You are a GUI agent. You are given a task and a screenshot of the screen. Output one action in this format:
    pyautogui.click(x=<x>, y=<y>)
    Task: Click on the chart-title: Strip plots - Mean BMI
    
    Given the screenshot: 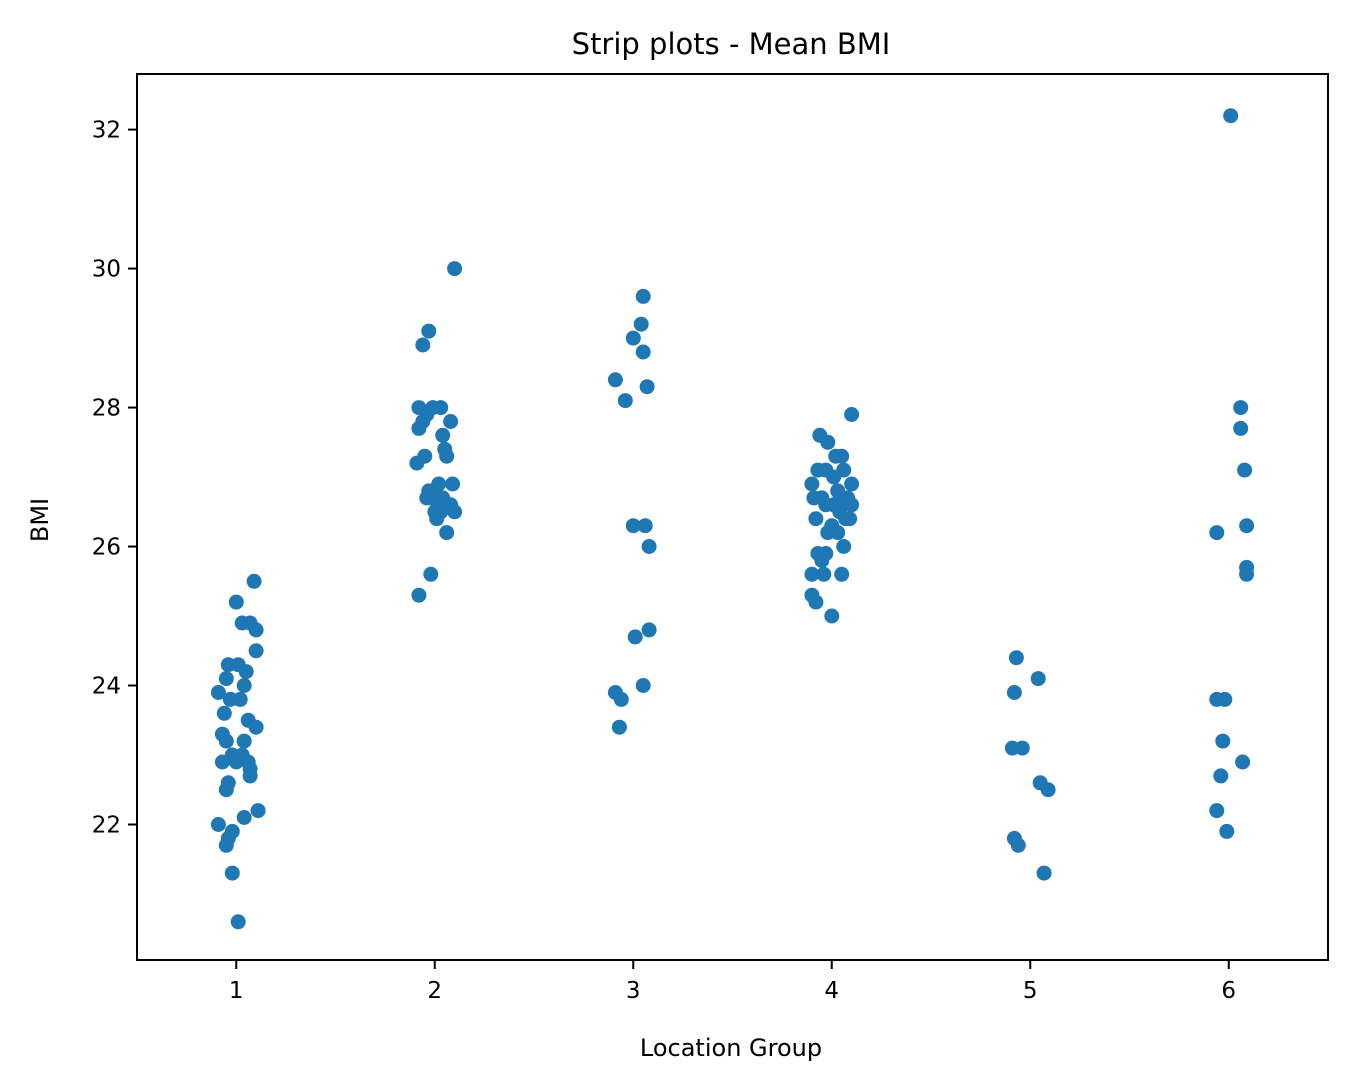 What is the action you would take?
    pyautogui.click(x=731, y=44)
    